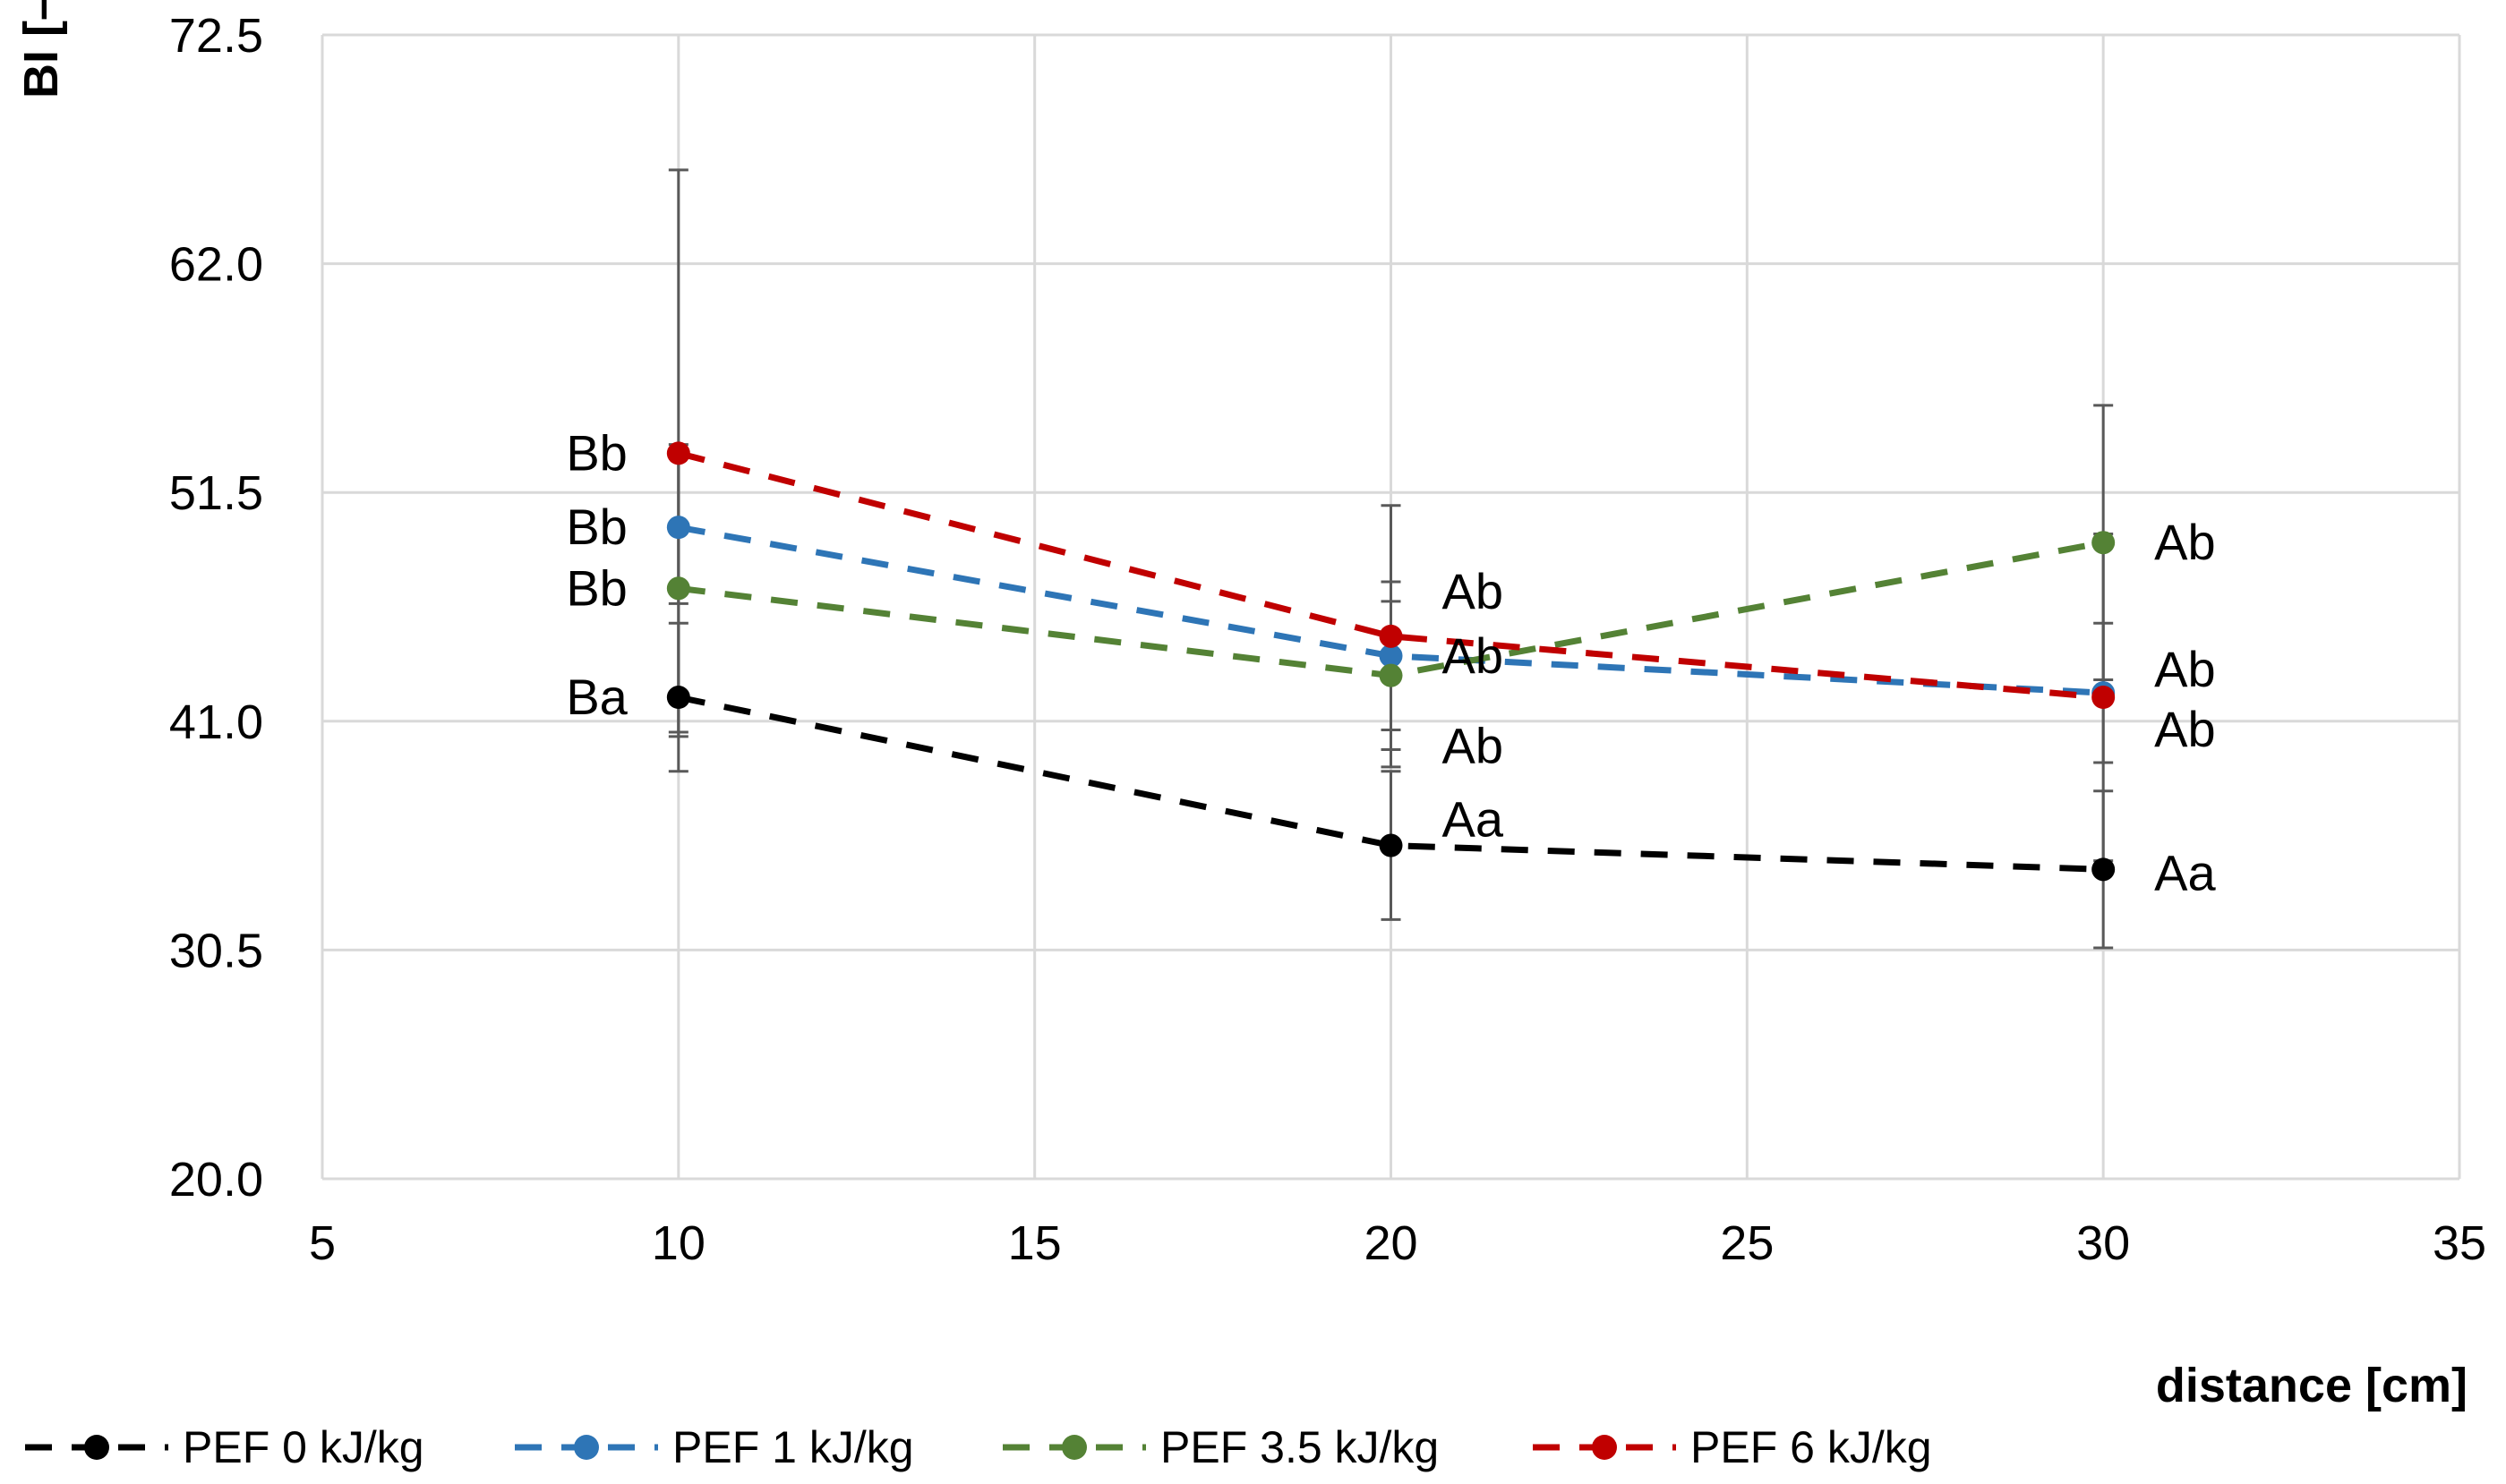 Image resolution: width=2506 pixels, height=1484 pixels. What do you see at coordinates (1747, 1243) in the screenshot?
I see `x-tick-label: 25` at bounding box center [1747, 1243].